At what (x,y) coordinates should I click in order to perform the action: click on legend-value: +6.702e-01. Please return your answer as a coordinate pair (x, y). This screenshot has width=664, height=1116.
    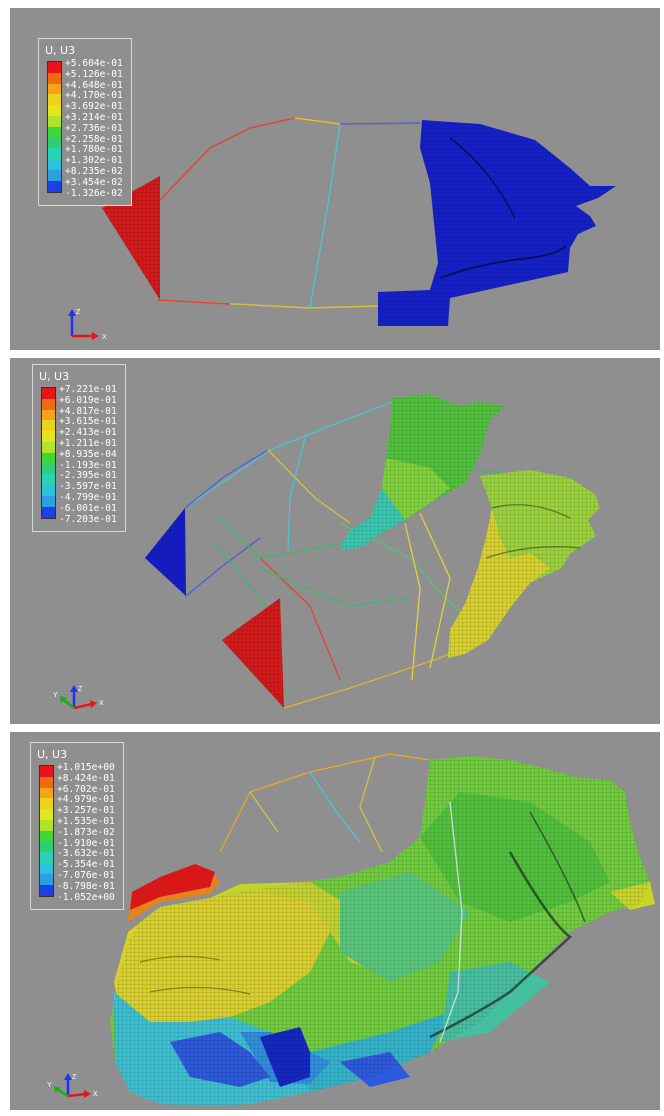
    Looking at the image, I should click on (86, 789).